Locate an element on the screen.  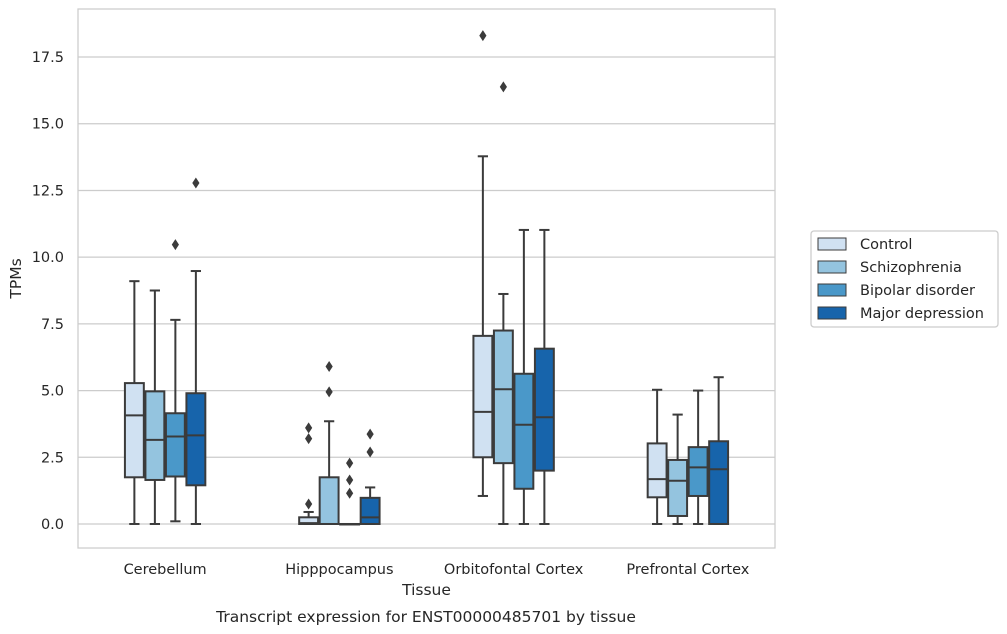
x-tick-label: Orbitofontal Cortex is located at coordinates (514, 570).